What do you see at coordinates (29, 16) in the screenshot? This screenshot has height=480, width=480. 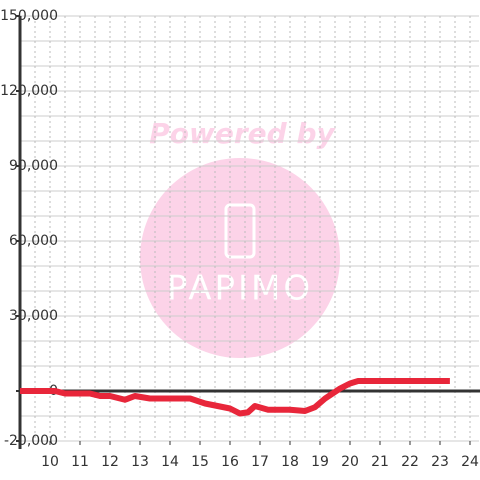 I see `y-tick-label: 150,000` at bounding box center [29, 16].